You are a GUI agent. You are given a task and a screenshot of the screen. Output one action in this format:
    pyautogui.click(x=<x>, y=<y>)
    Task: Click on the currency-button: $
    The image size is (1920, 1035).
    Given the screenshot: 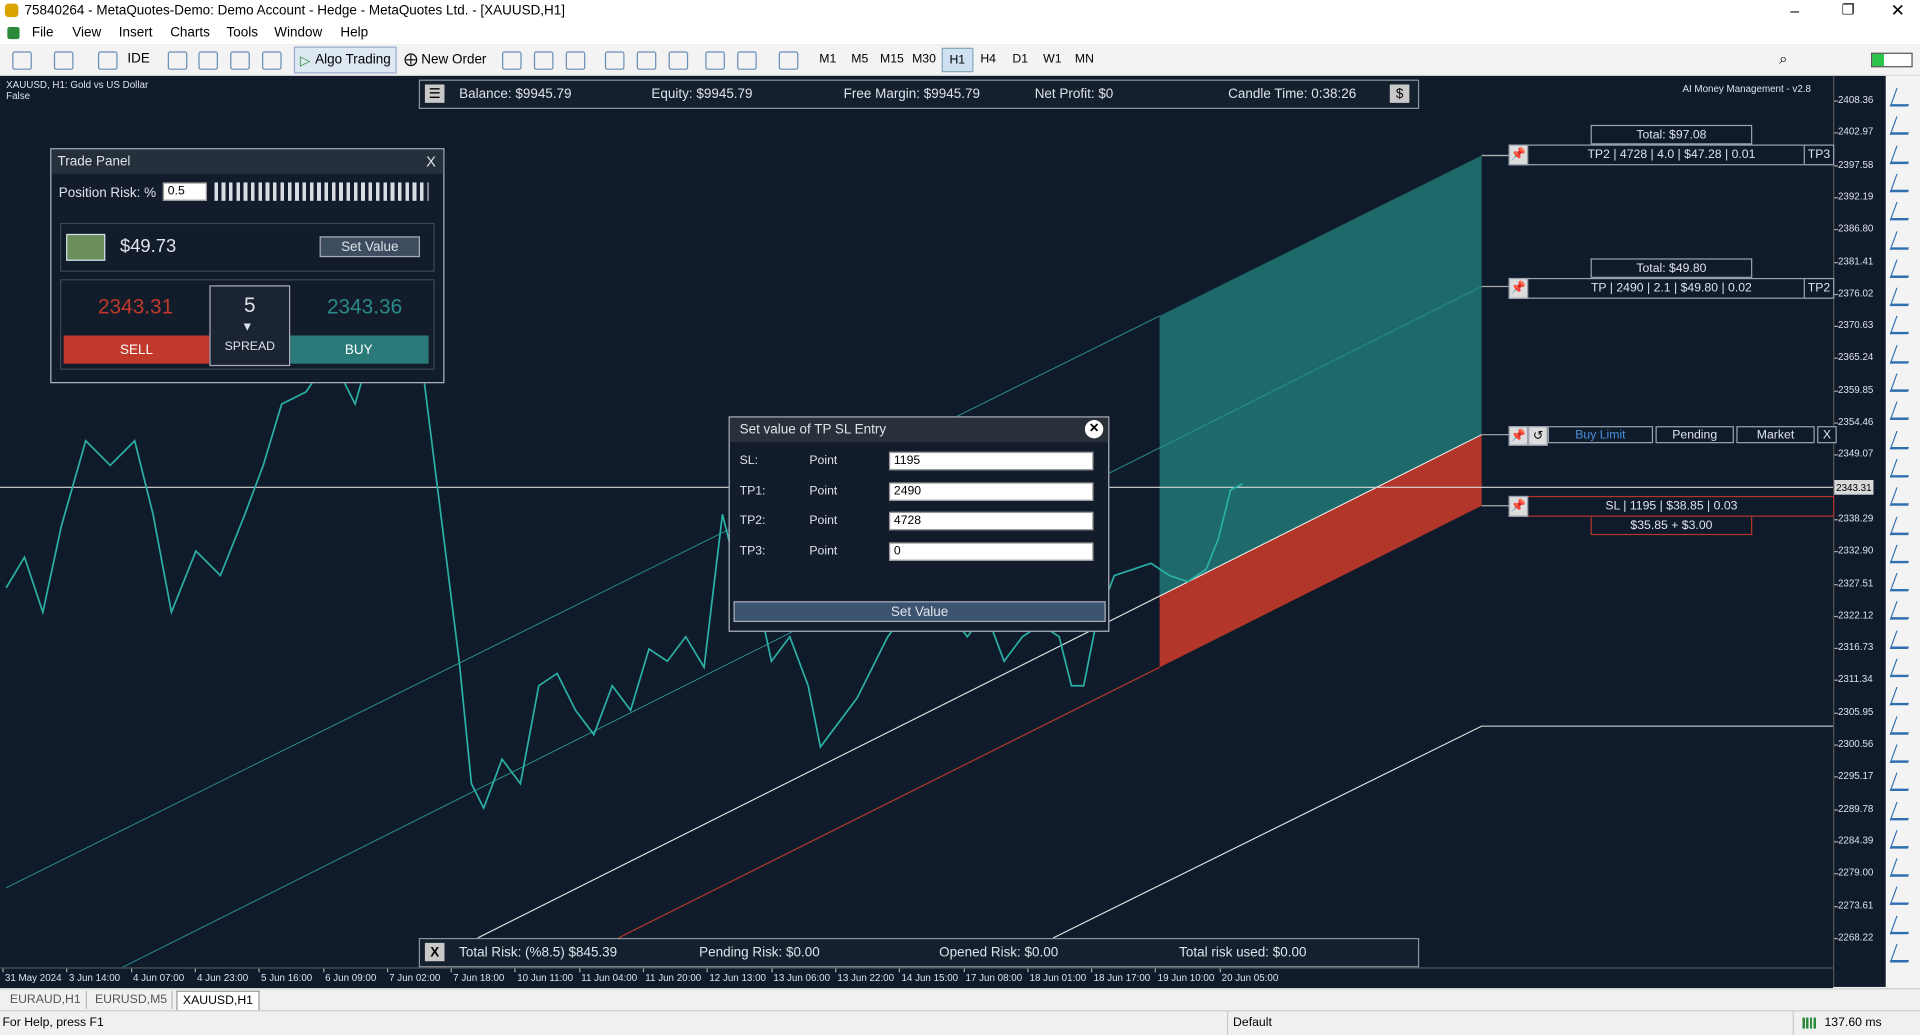 What is the action you would take?
    pyautogui.click(x=1399, y=93)
    